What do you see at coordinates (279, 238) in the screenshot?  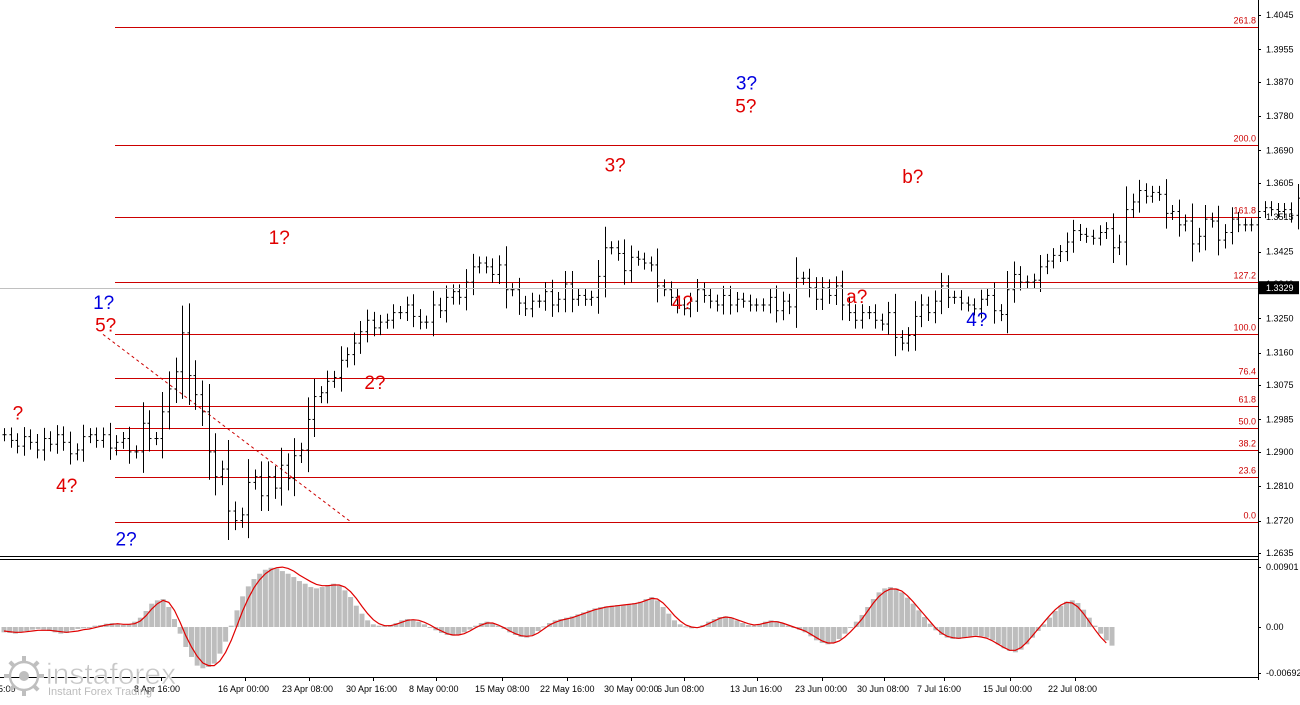 I see `wave-label: 1?` at bounding box center [279, 238].